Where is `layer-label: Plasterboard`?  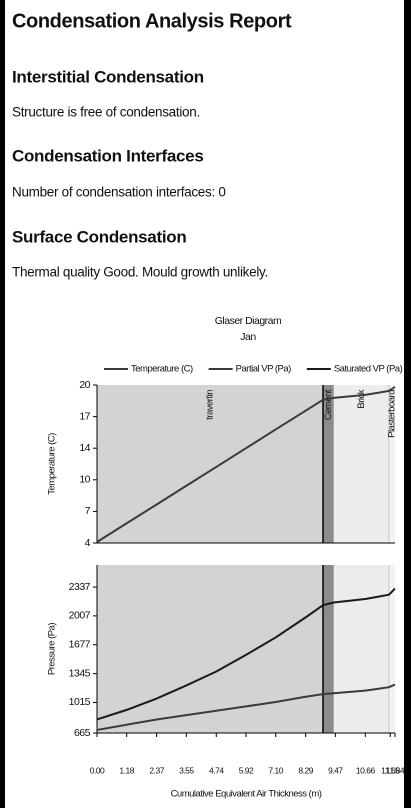 layer-label: Plasterboard is located at coordinates (391, 414).